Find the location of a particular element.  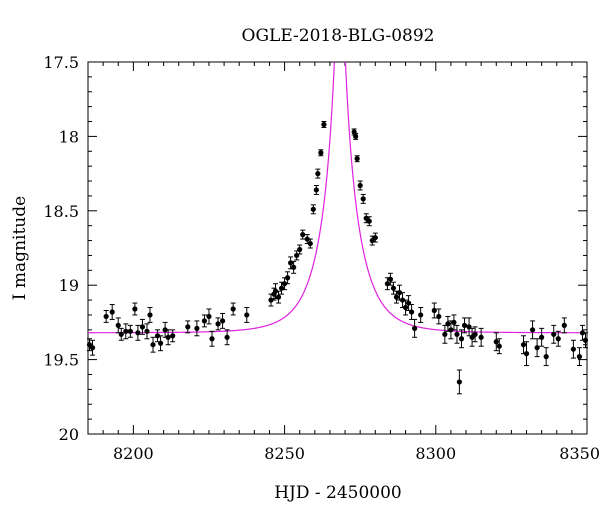

y-tick-label: 19.5 is located at coordinates (61, 360).